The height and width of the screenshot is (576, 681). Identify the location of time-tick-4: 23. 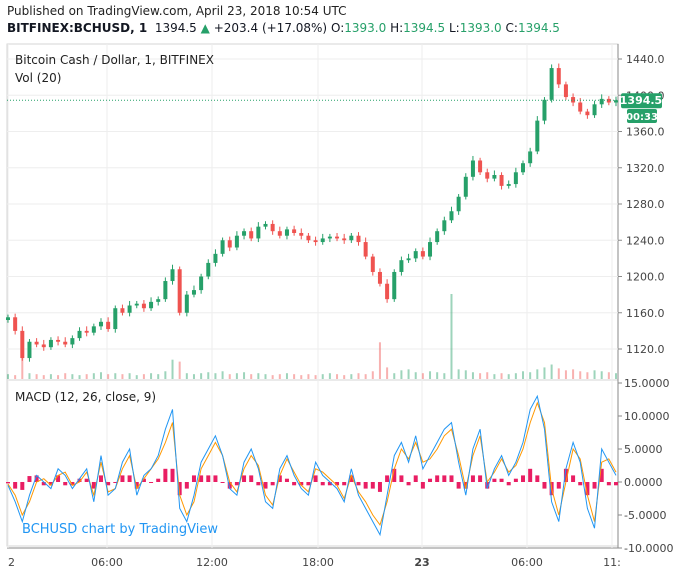
(421, 562).